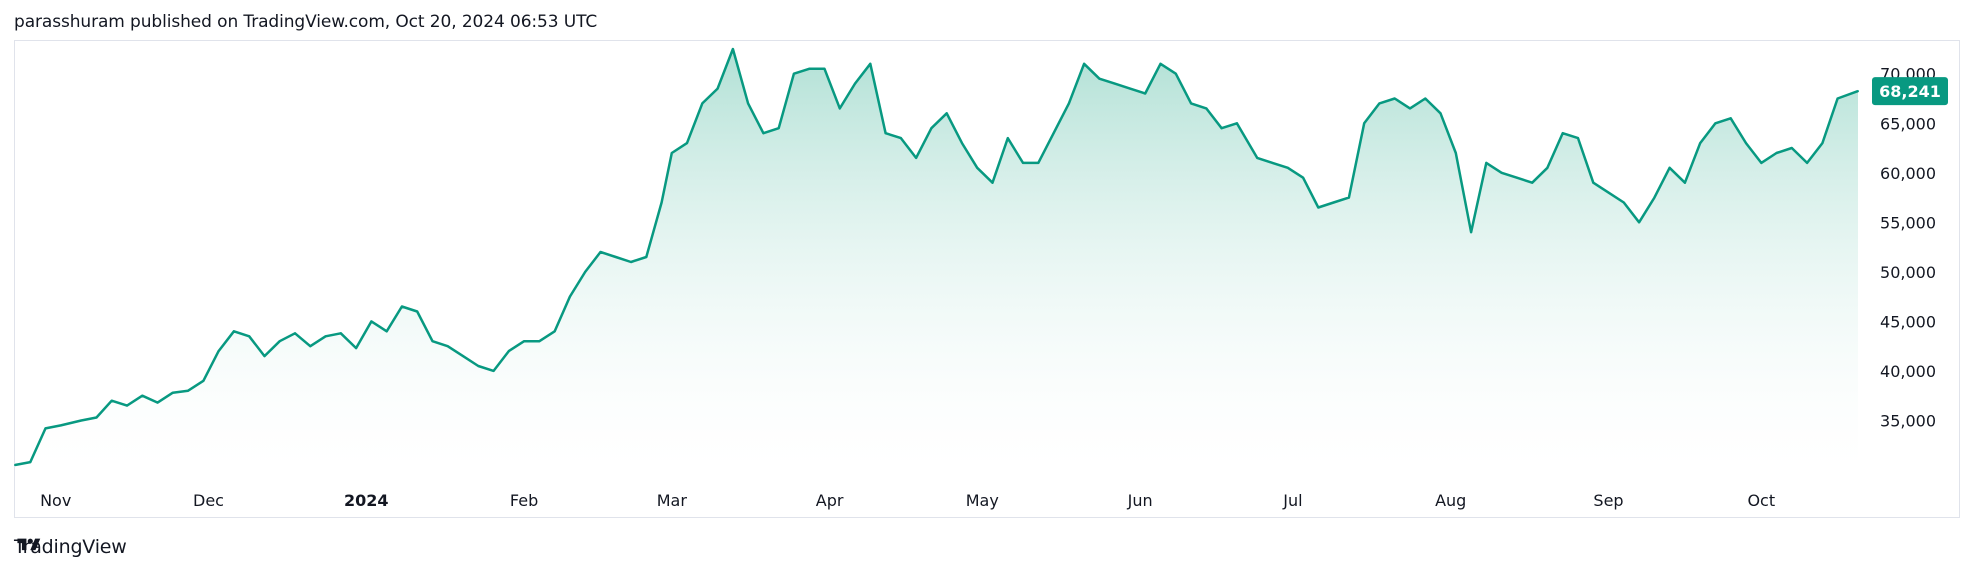 This screenshot has width=1974, height=574. Describe the element at coordinates (1908, 173) in the screenshot. I see `y-tick-label: 60,000` at that location.